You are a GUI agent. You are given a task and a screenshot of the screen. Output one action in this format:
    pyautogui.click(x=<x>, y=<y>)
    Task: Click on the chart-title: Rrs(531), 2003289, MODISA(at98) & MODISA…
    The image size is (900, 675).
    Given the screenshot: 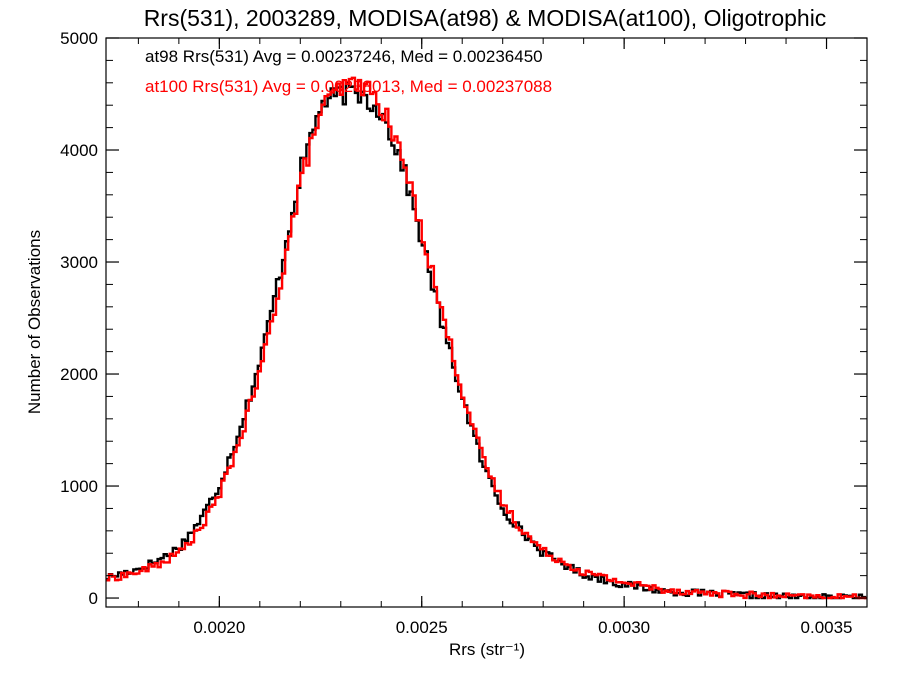 What is the action you would take?
    pyautogui.click(x=485, y=18)
    